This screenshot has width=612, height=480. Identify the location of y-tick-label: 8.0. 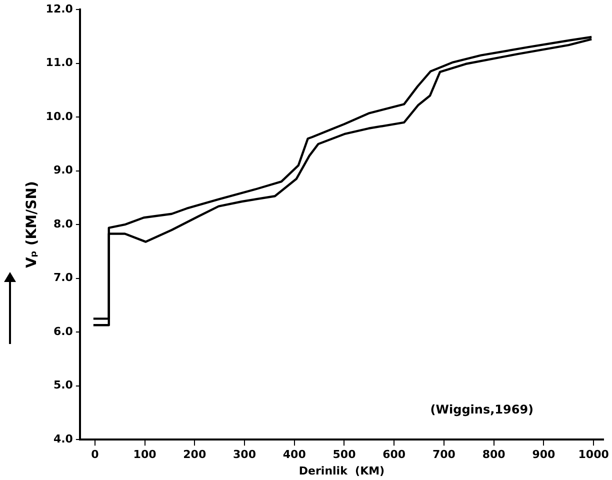
(63, 223).